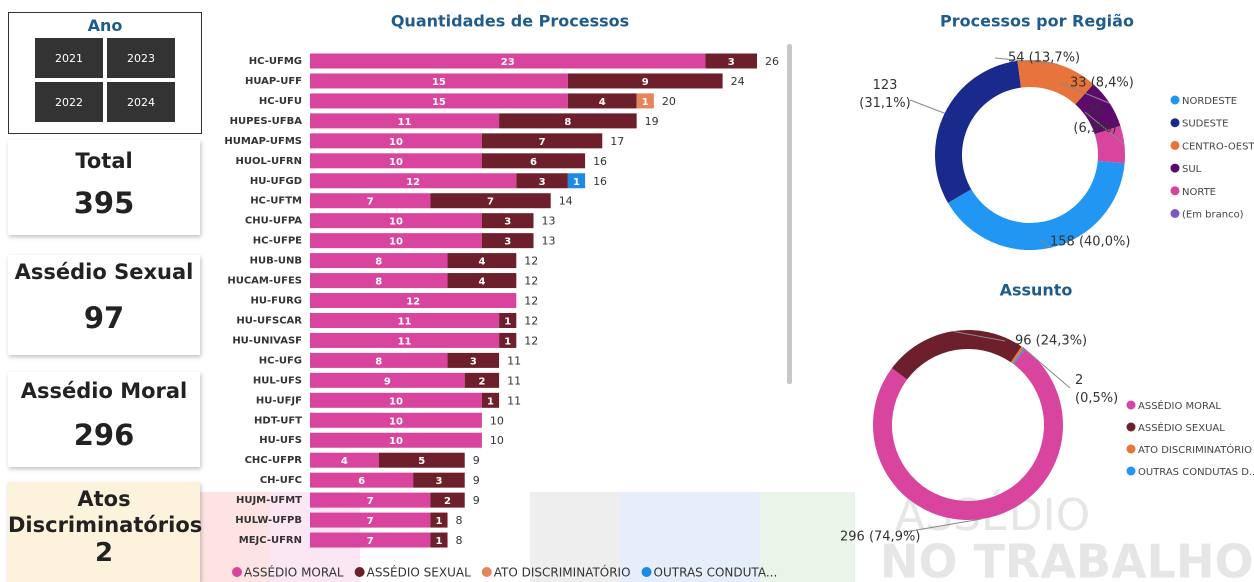 This screenshot has height=582, width=1254. What do you see at coordinates (281, 480) in the screenshot?
I see `category-label: CH-UFC` at bounding box center [281, 480].